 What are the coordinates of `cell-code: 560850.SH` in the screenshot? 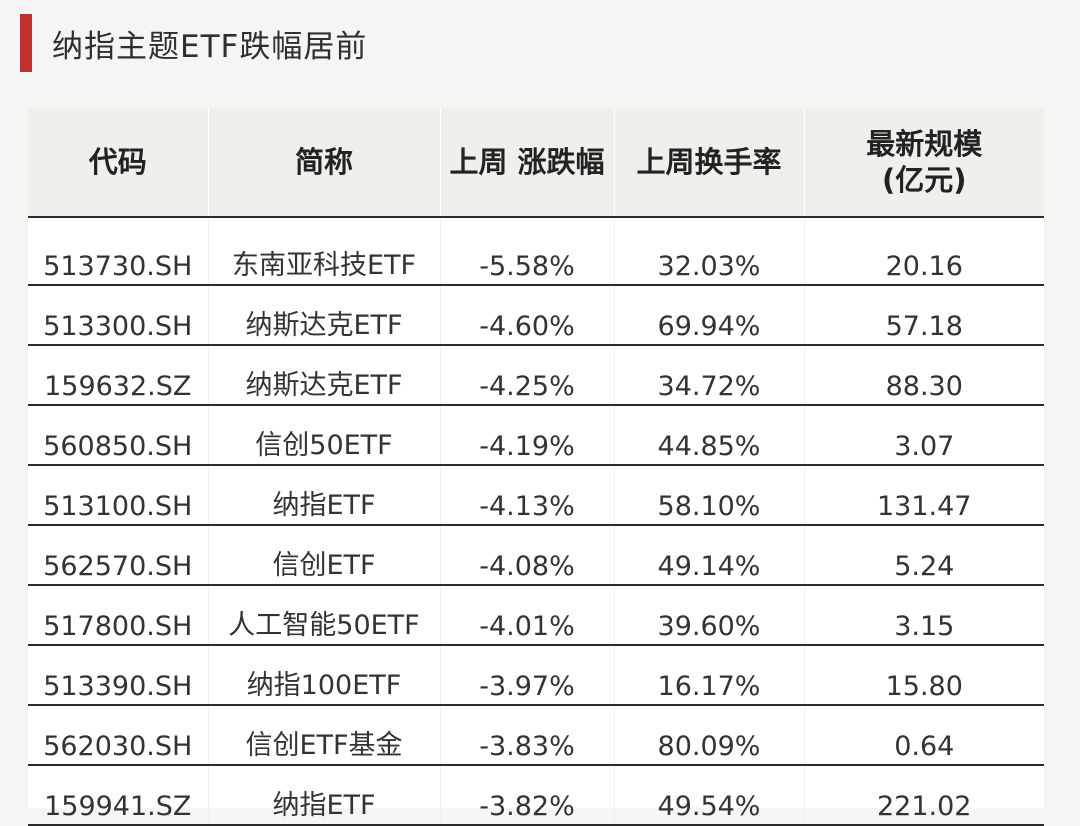 It's located at (118, 435).